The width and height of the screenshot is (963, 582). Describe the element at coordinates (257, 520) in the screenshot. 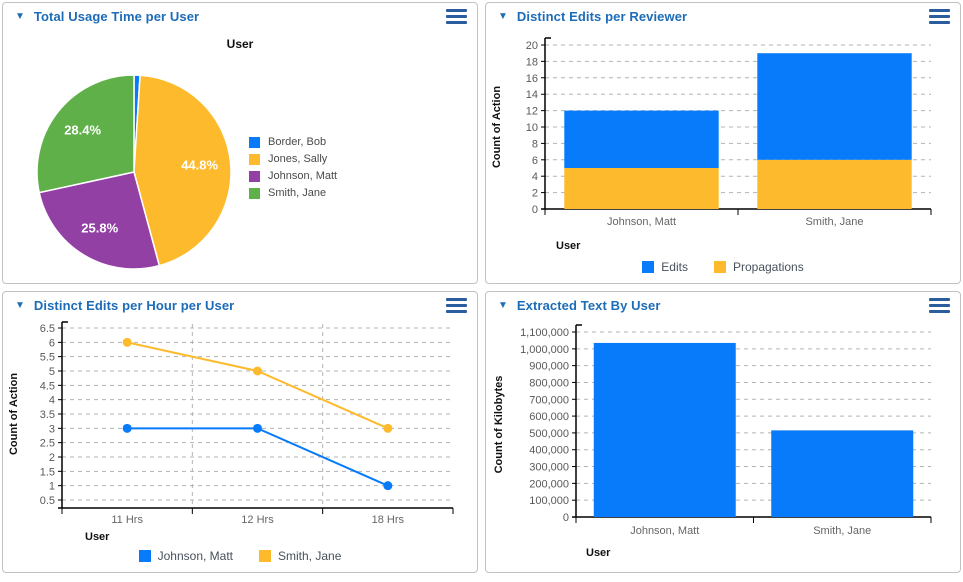

I see `x-category-label: 12 Hrs` at that location.